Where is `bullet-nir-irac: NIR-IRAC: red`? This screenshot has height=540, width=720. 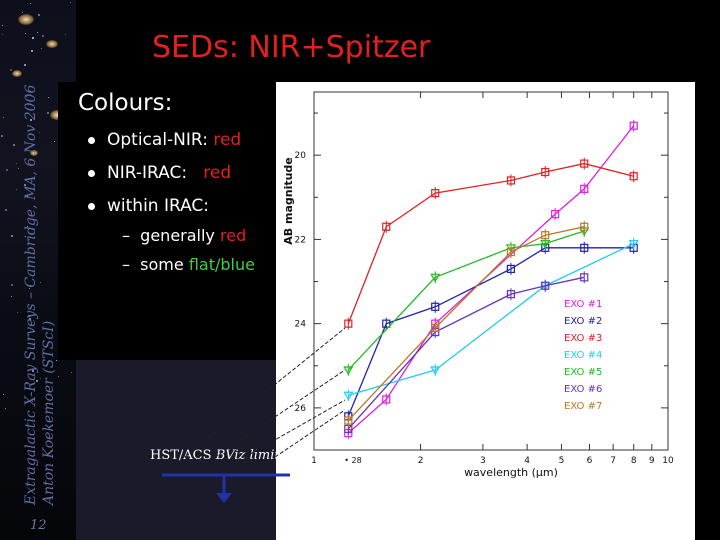
bullet-nir-irac: NIR-IRAC: red is located at coordinates (159, 173).